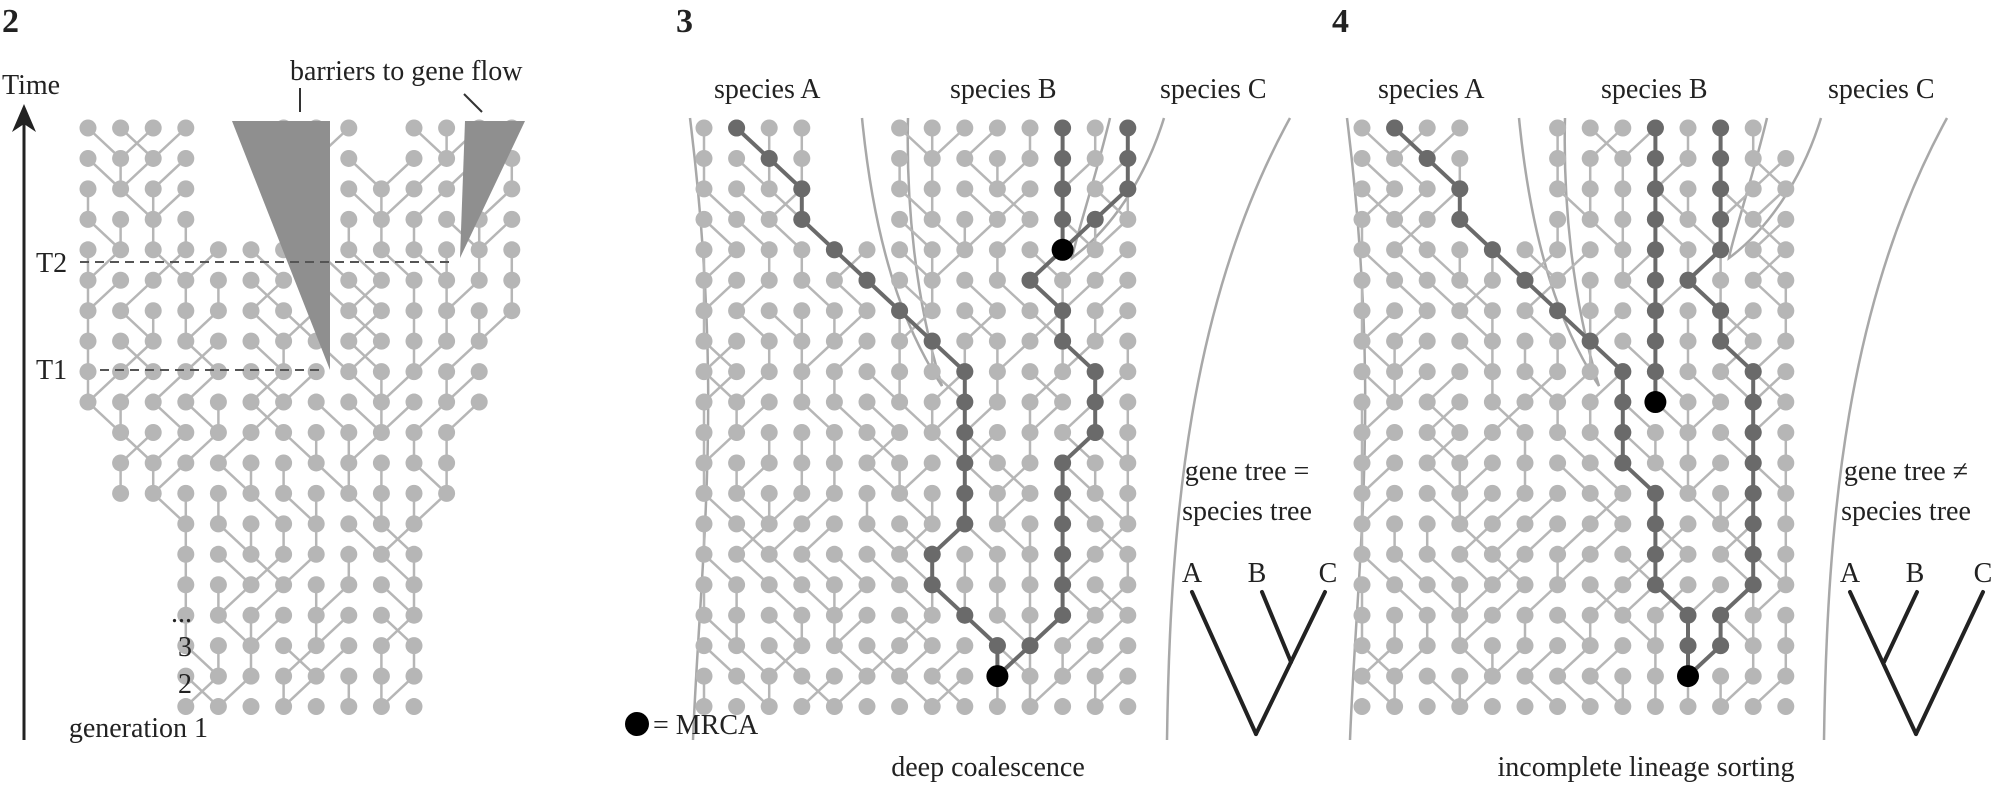  What do you see at coordinates (24, 118) in the screenshot?
I see `time-arrow-head-icon` at bounding box center [24, 118].